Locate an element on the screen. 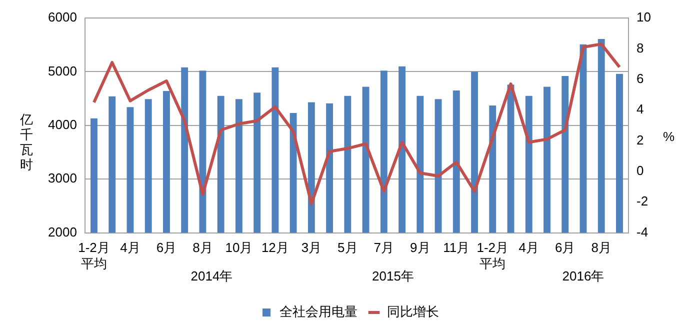 The height and width of the screenshot is (329, 689). y2-axis-title: % is located at coordinates (669, 136).